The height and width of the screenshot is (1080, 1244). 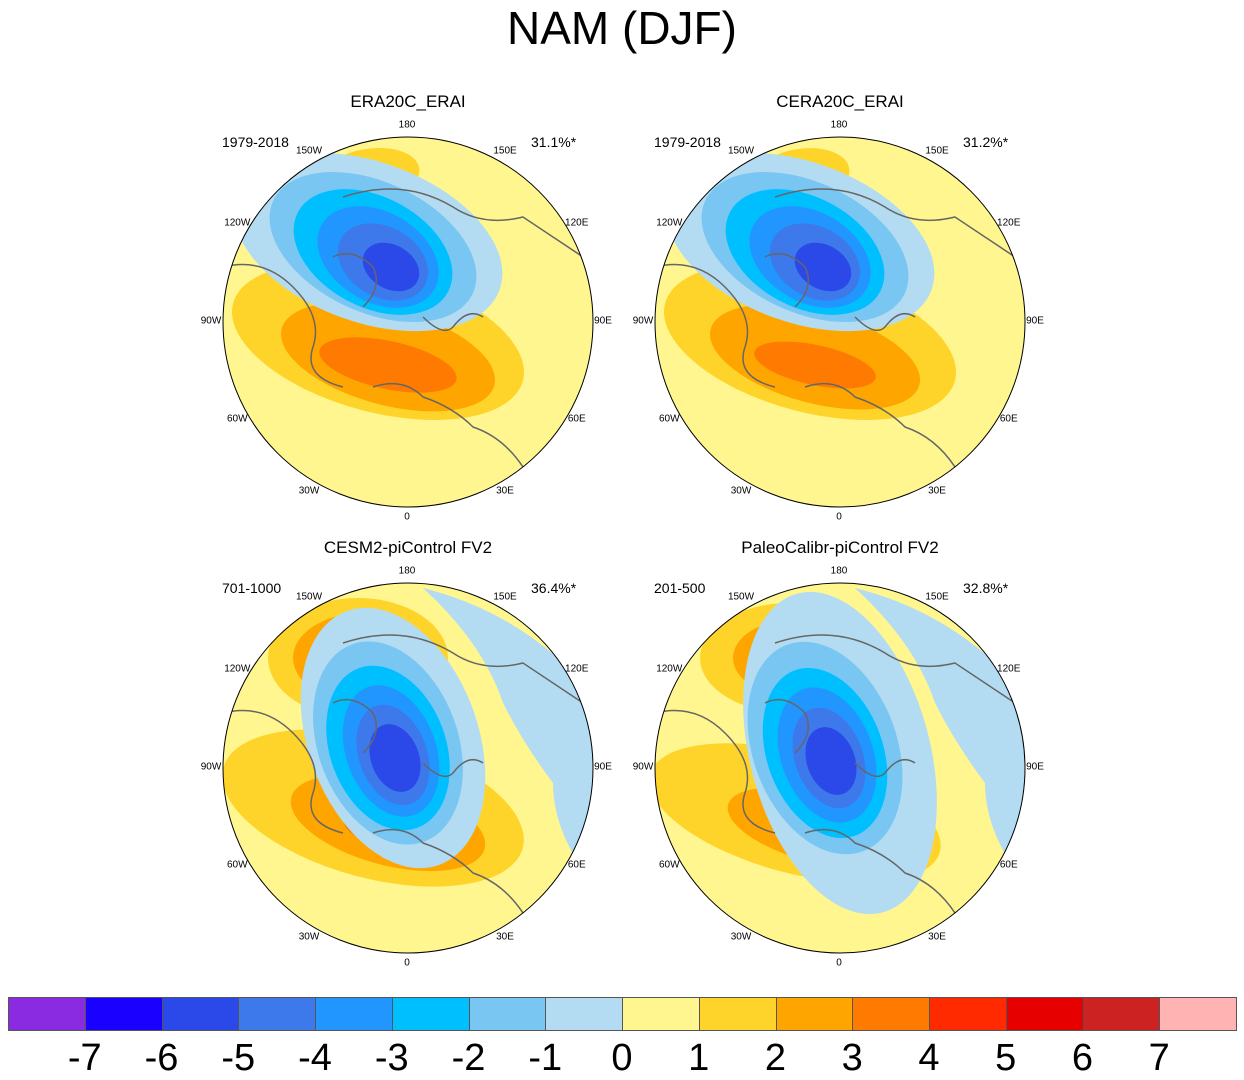 What do you see at coordinates (986, 588) in the screenshot?
I see `explained-variance: 32.8%*` at bounding box center [986, 588].